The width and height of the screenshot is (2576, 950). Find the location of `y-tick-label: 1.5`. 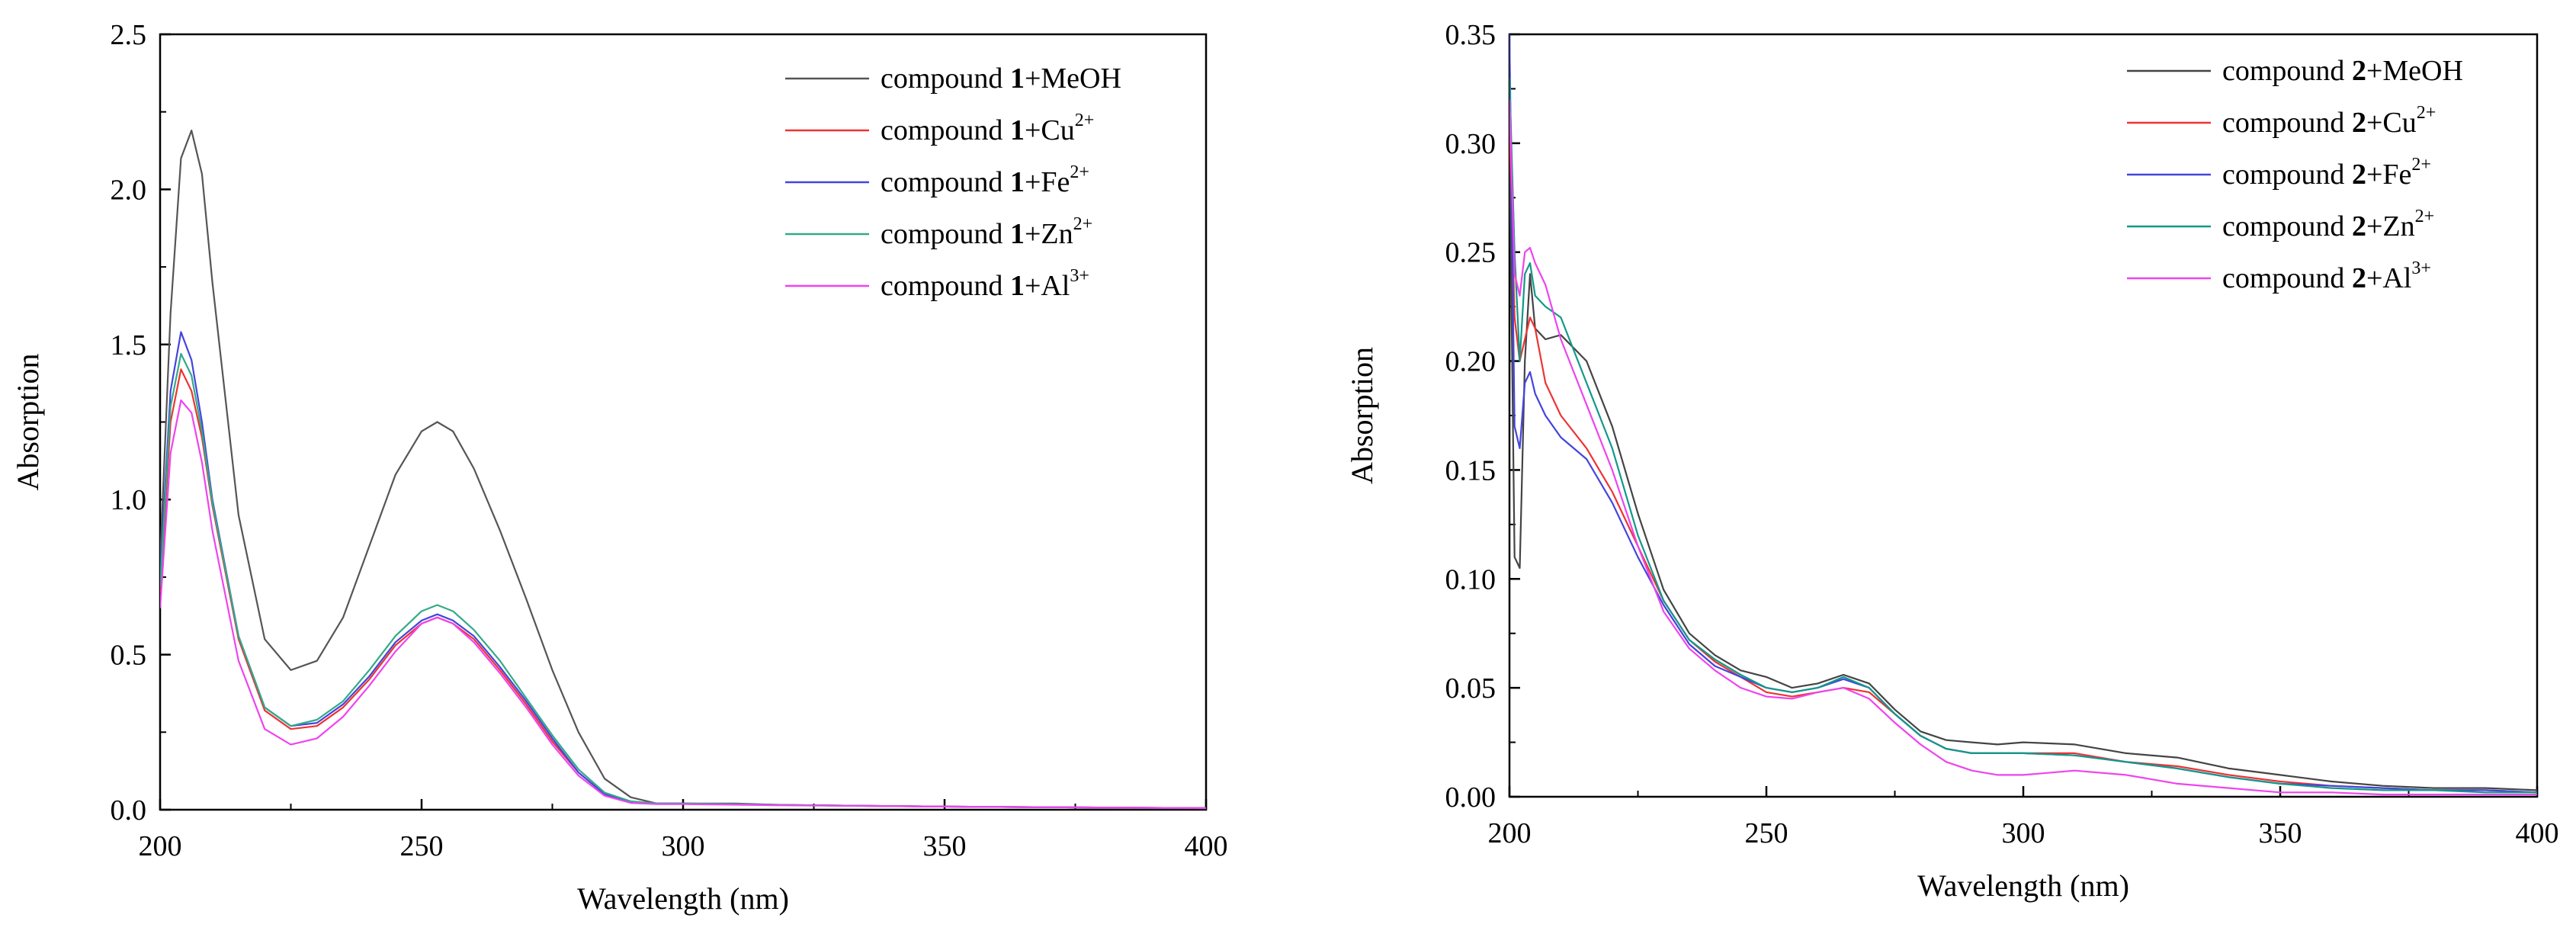

y-tick-label: 1.5 is located at coordinates (129, 345).